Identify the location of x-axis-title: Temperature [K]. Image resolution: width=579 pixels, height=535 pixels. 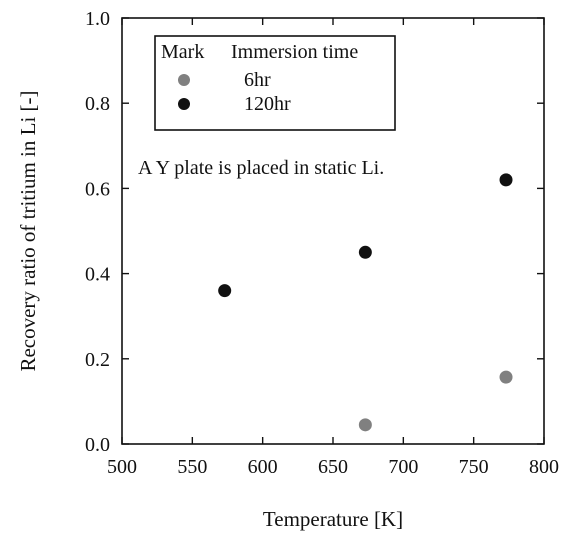
(333, 519).